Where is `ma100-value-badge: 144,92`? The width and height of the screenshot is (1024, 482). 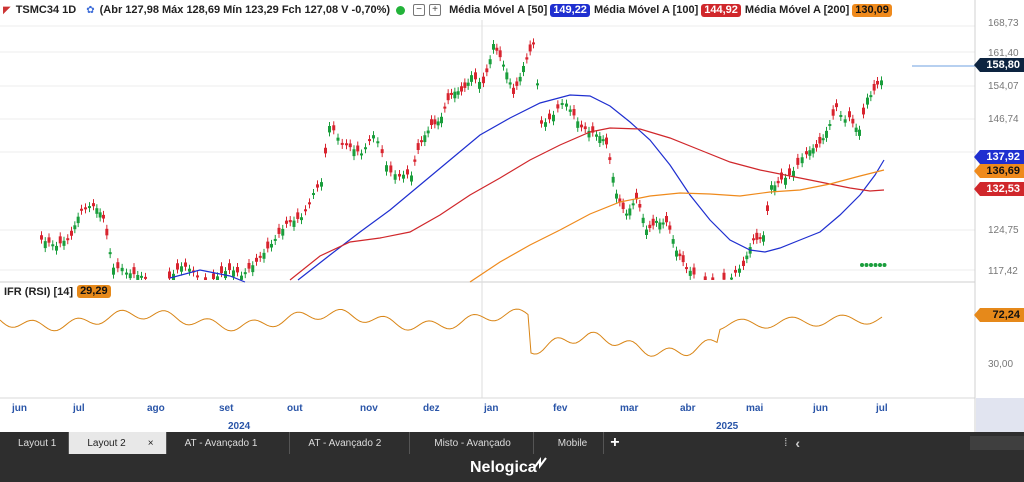
ma100-value-badge: 144,92 is located at coordinates (721, 10).